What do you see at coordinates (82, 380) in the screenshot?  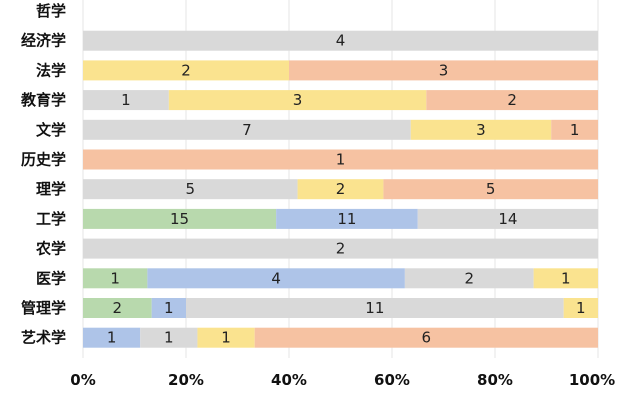 I see `x-tick-label: 0%` at bounding box center [82, 380].